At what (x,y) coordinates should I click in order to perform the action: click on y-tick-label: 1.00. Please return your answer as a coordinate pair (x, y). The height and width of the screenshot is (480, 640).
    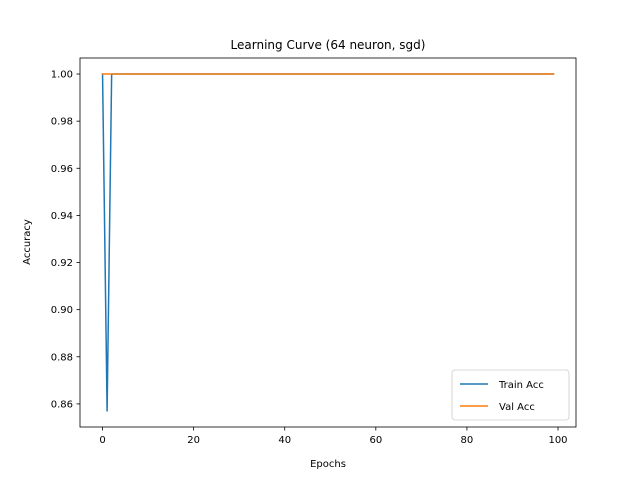
    Looking at the image, I should click on (62, 75).